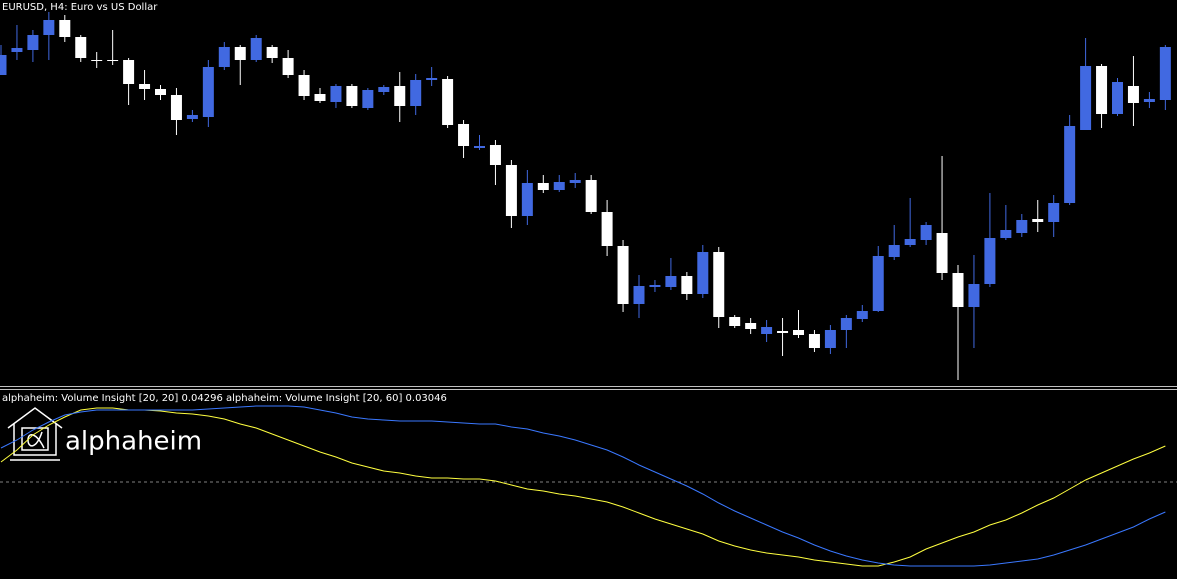 This screenshot has width=1177, height=579. I want to click on logo, so click(35, 434).